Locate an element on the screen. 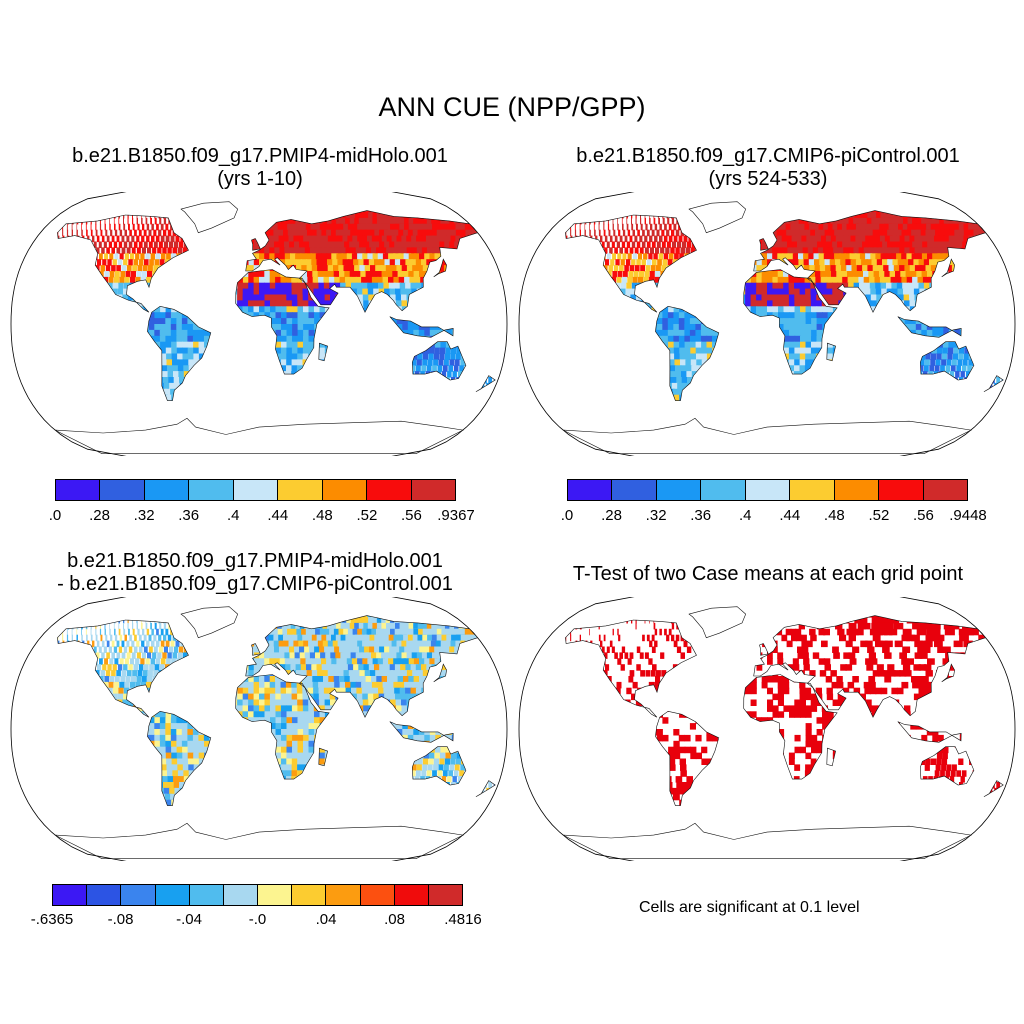 The width and height of the screenshot is (1024, 1024). colorbar-tick-label: -.0 is located at coordinates (257, 919).